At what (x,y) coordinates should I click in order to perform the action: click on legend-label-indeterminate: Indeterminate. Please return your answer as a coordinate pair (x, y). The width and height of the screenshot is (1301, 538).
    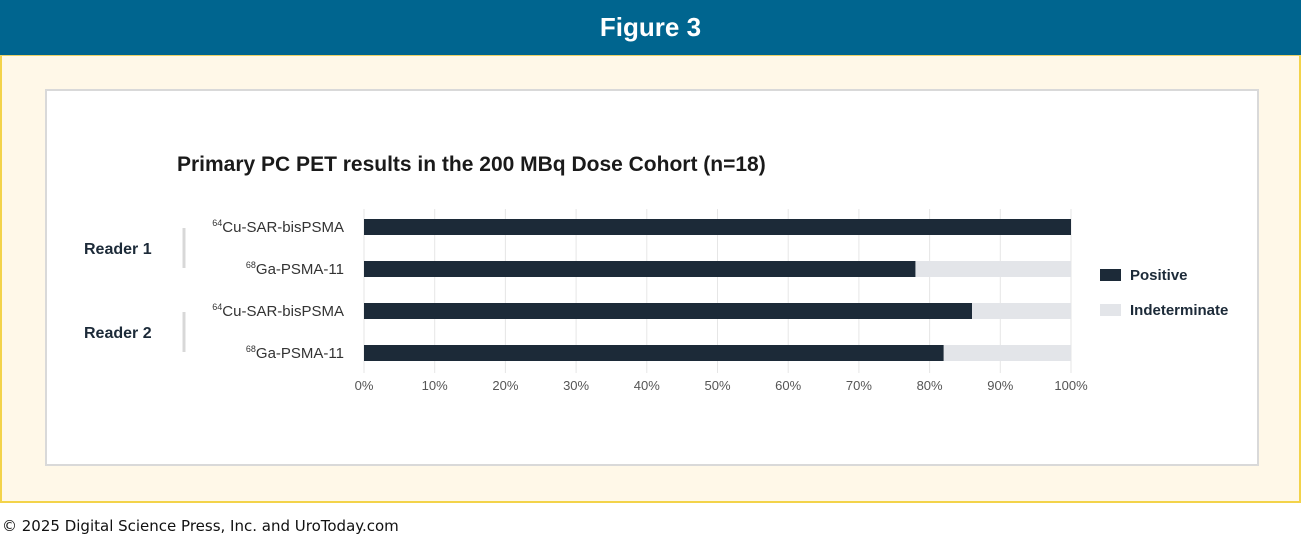
    Looking at the image, I should click on (1179, 310).